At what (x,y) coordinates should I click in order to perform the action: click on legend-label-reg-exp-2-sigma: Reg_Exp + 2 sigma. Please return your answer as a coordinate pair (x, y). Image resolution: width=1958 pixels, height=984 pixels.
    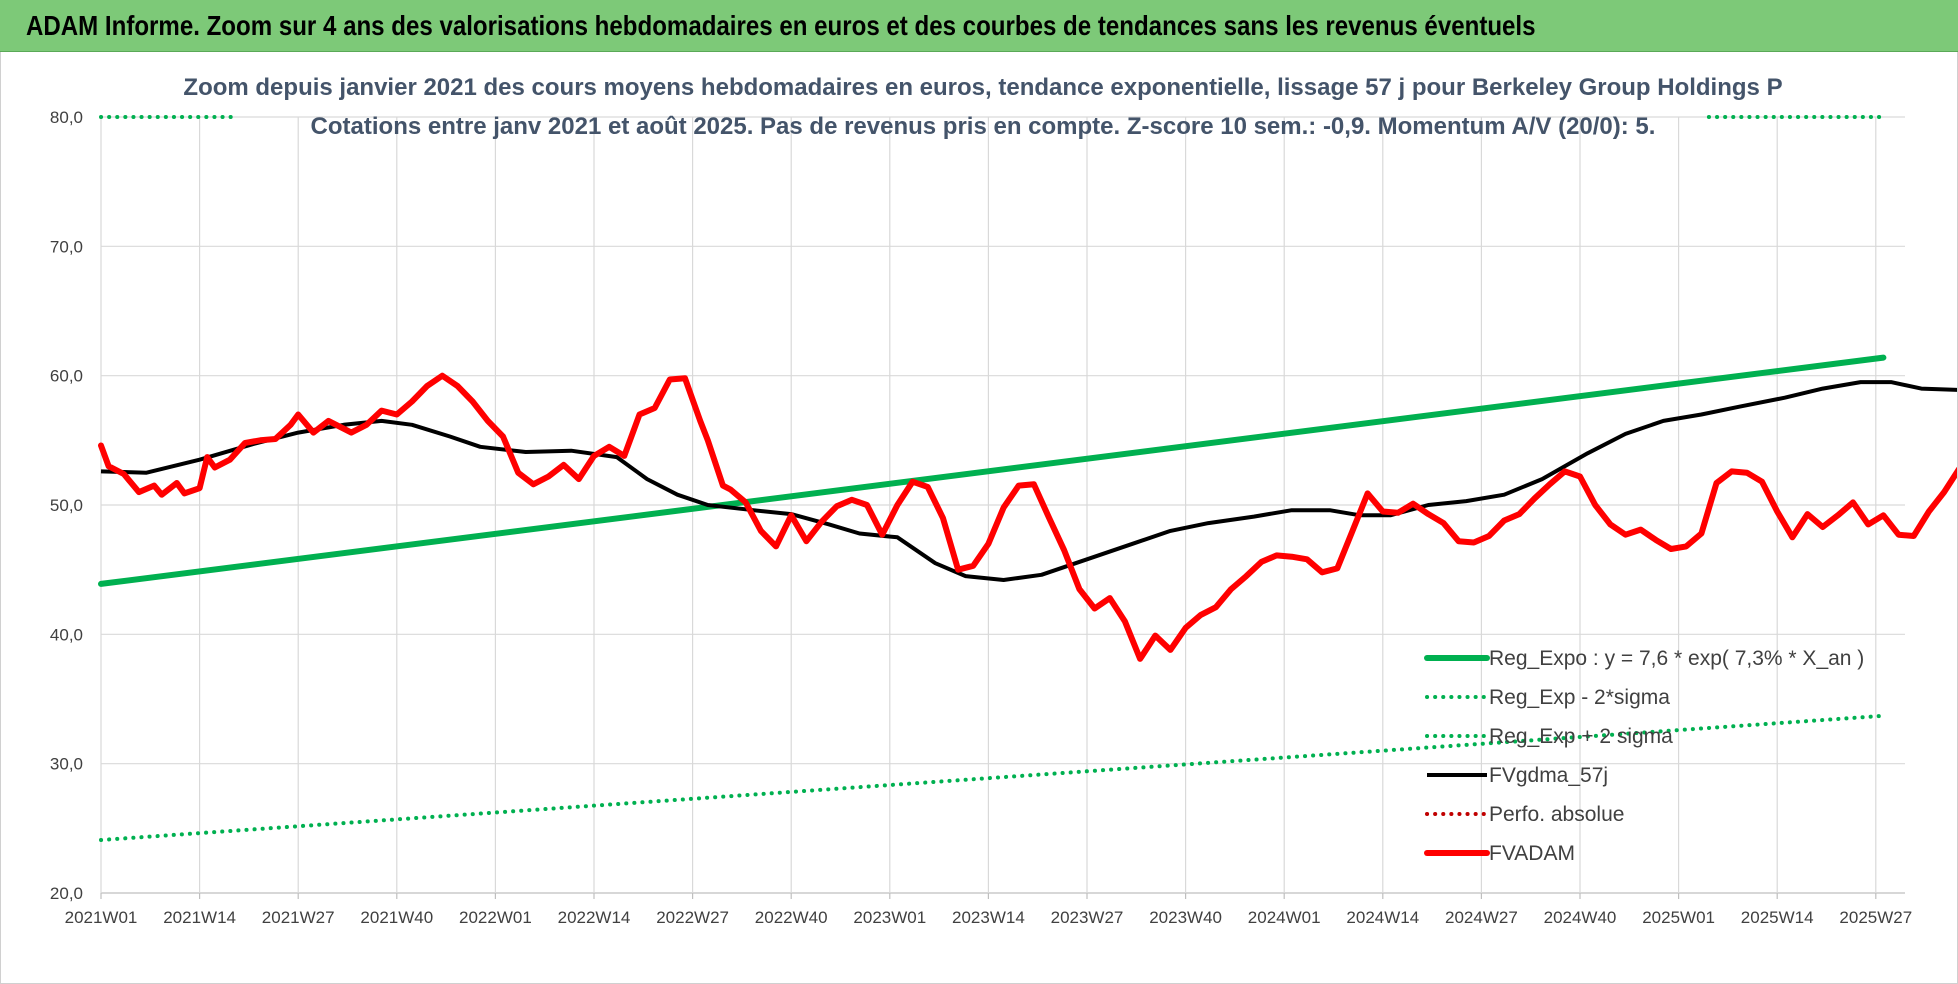
    Looking at the image, I should click on (1581, 736).